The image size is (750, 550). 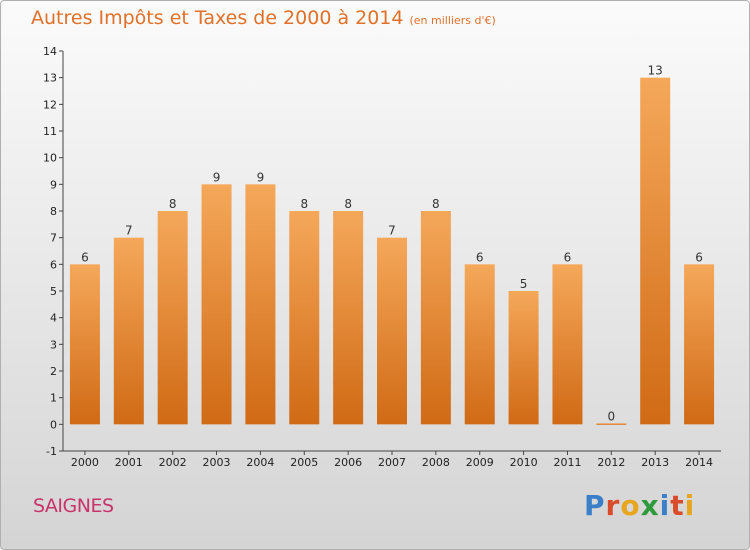 I want to click on y-tick-label: 10, so click(x=50, y=158).